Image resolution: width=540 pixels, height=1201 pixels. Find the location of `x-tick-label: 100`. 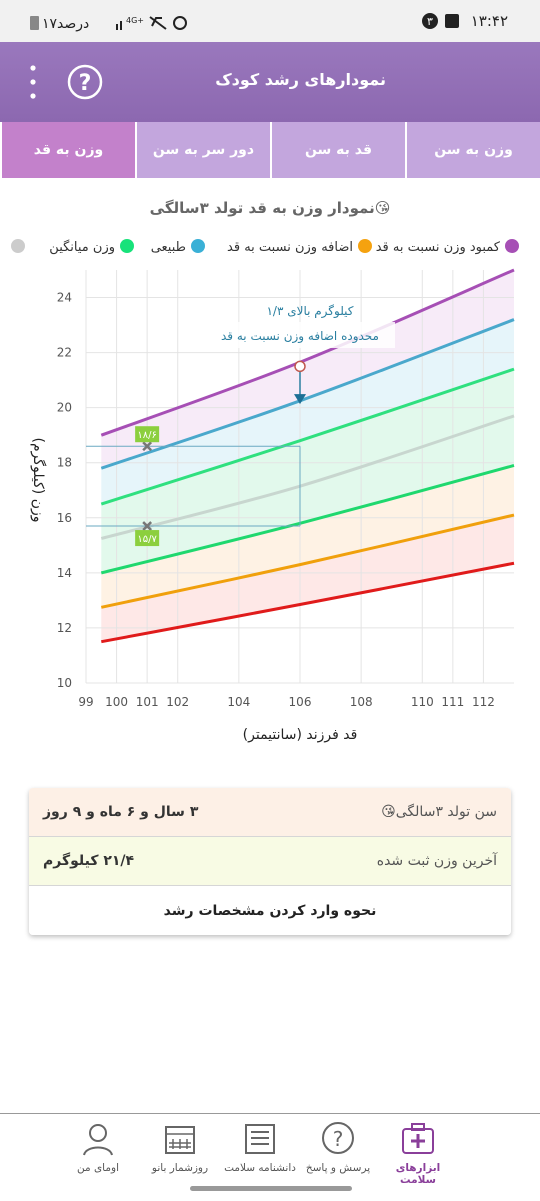

x-tick-label: 100 is located at coordinates (116, 702).